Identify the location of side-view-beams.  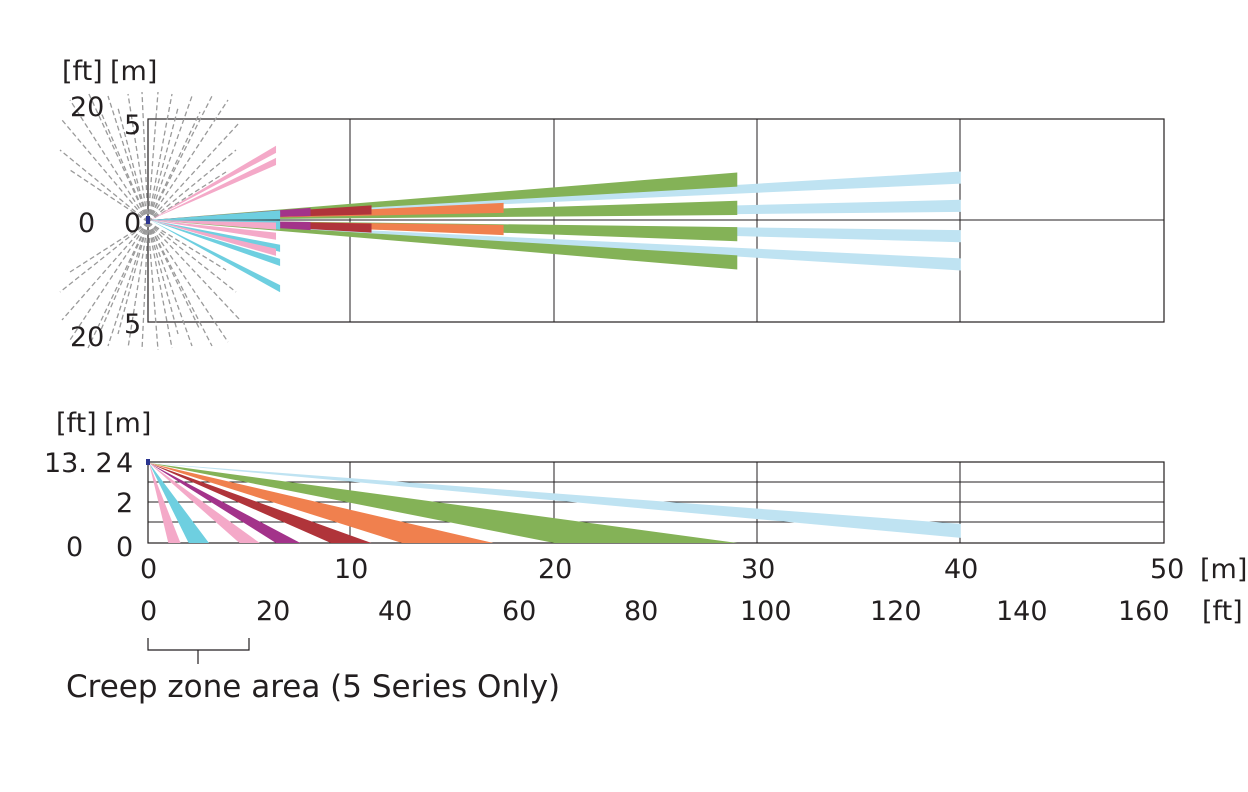
(555, 503).